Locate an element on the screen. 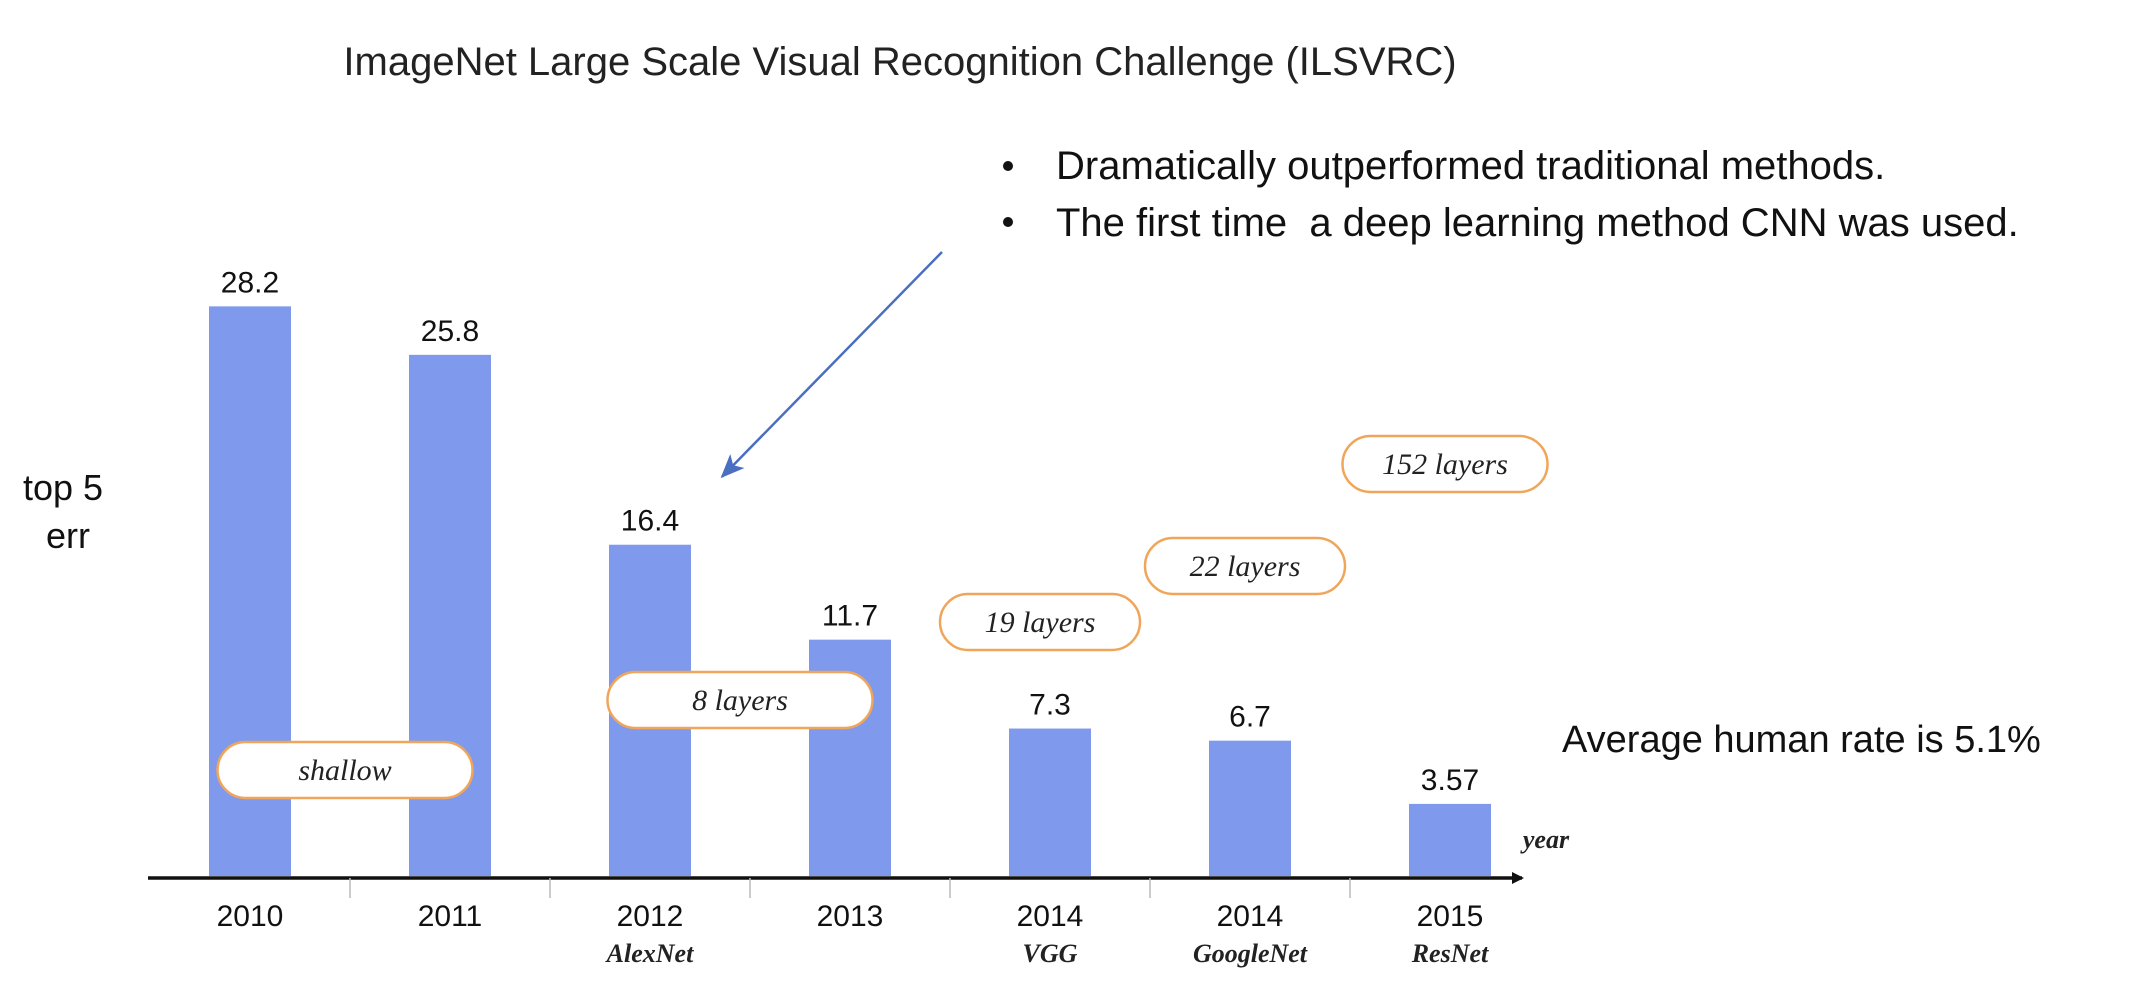  bar-value-label-2: 16.4 is located at coordinates (650, 521).